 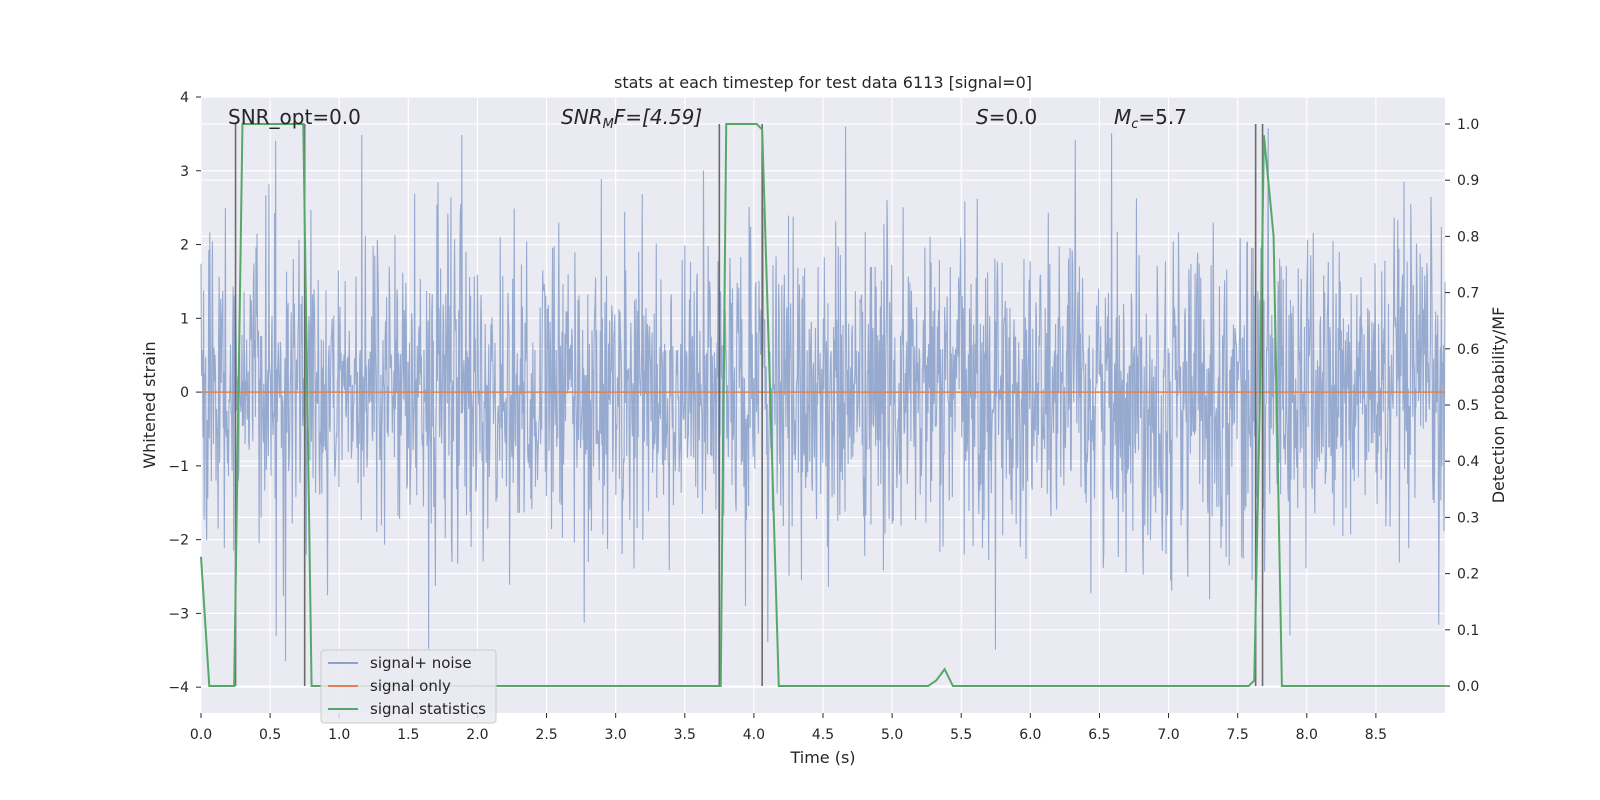 What do you see at coordinates (294, 117) in the screenshot?
I see `annotation-snr-opt: SNR_opt=0.0` at bounding box center [294, 117].